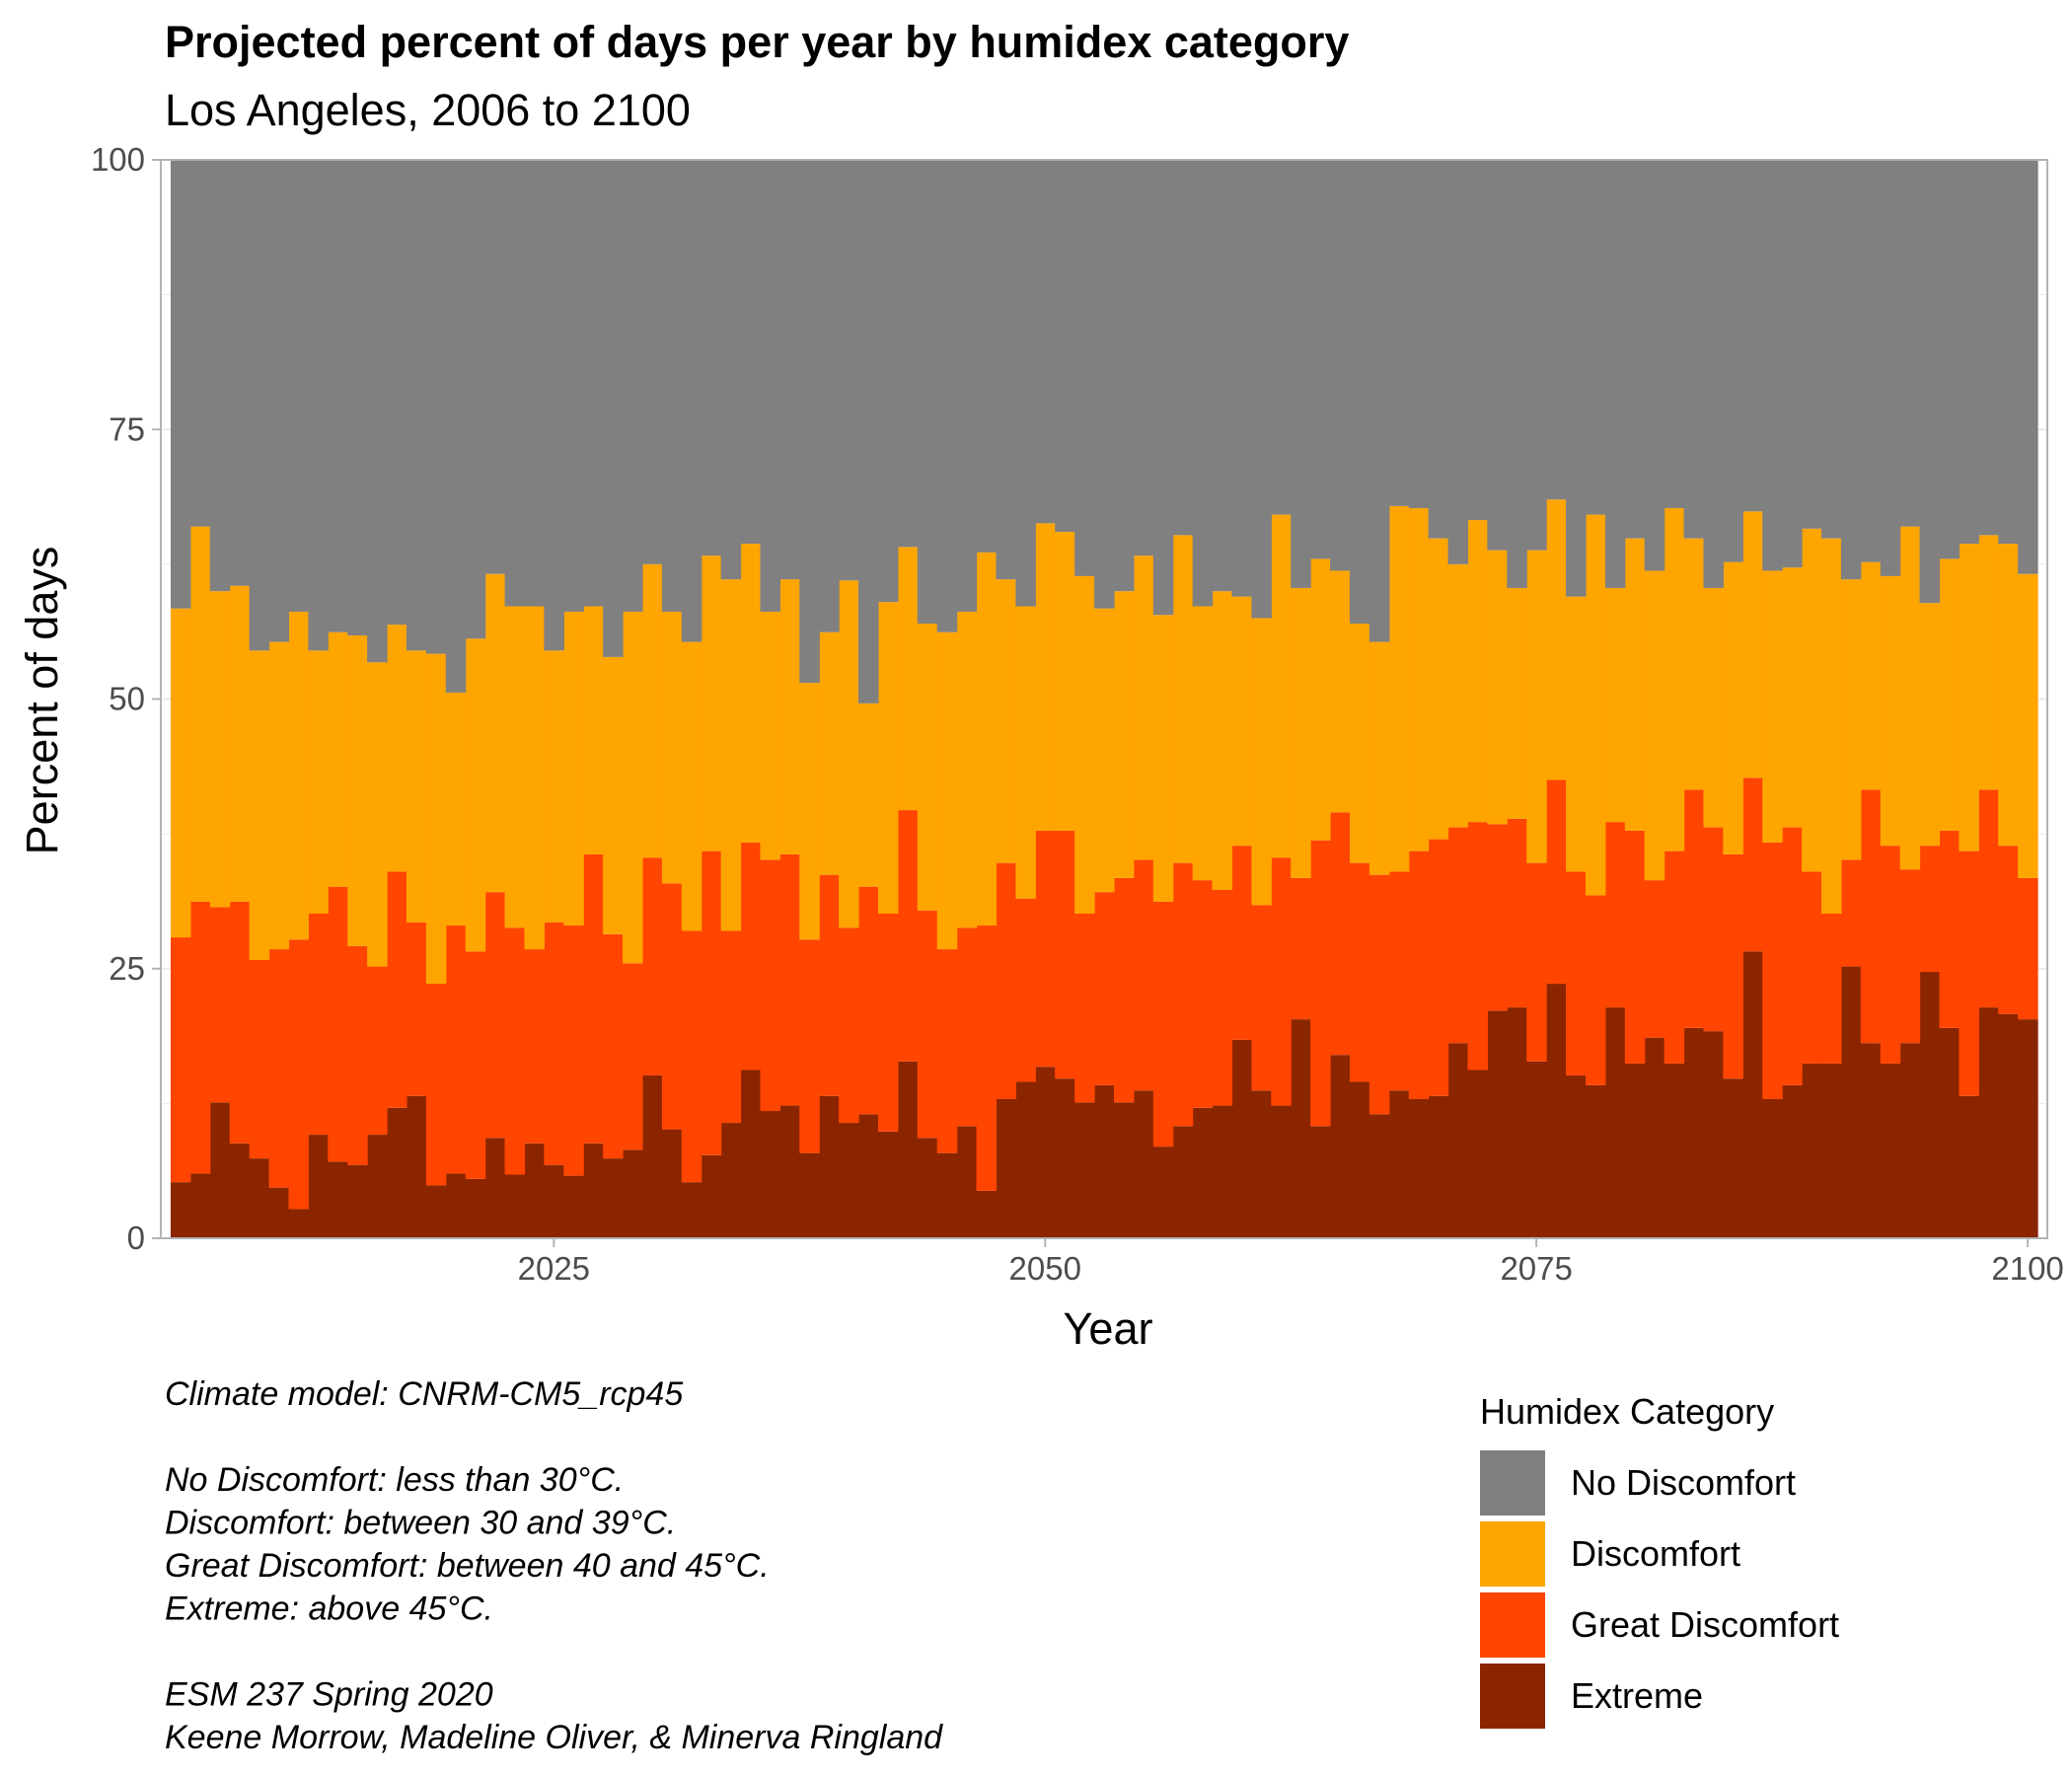  What do you see at coordinates (1627, 1411) in the screenshot?
I see `legend-title: Humidex Category` at bounding box center [1627, 1411].